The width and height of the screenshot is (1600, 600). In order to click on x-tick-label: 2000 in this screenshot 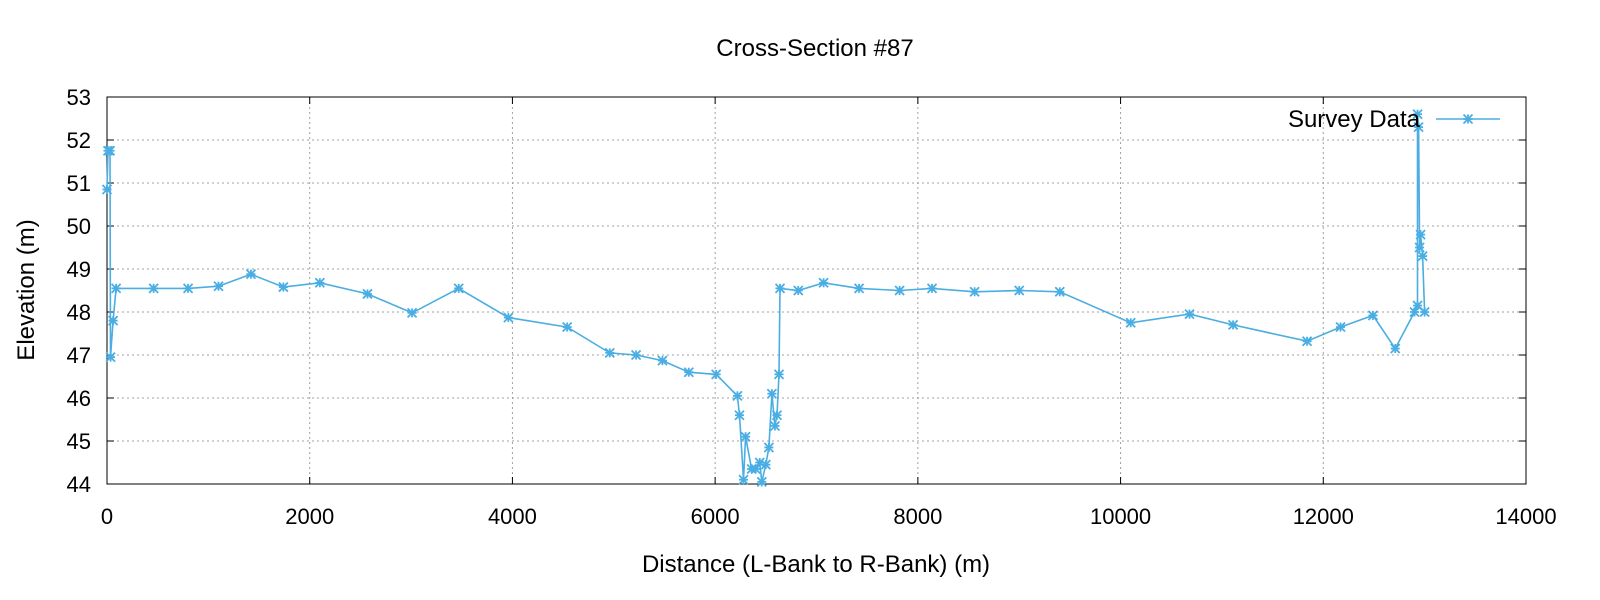, I will do `click(309, 516)`.